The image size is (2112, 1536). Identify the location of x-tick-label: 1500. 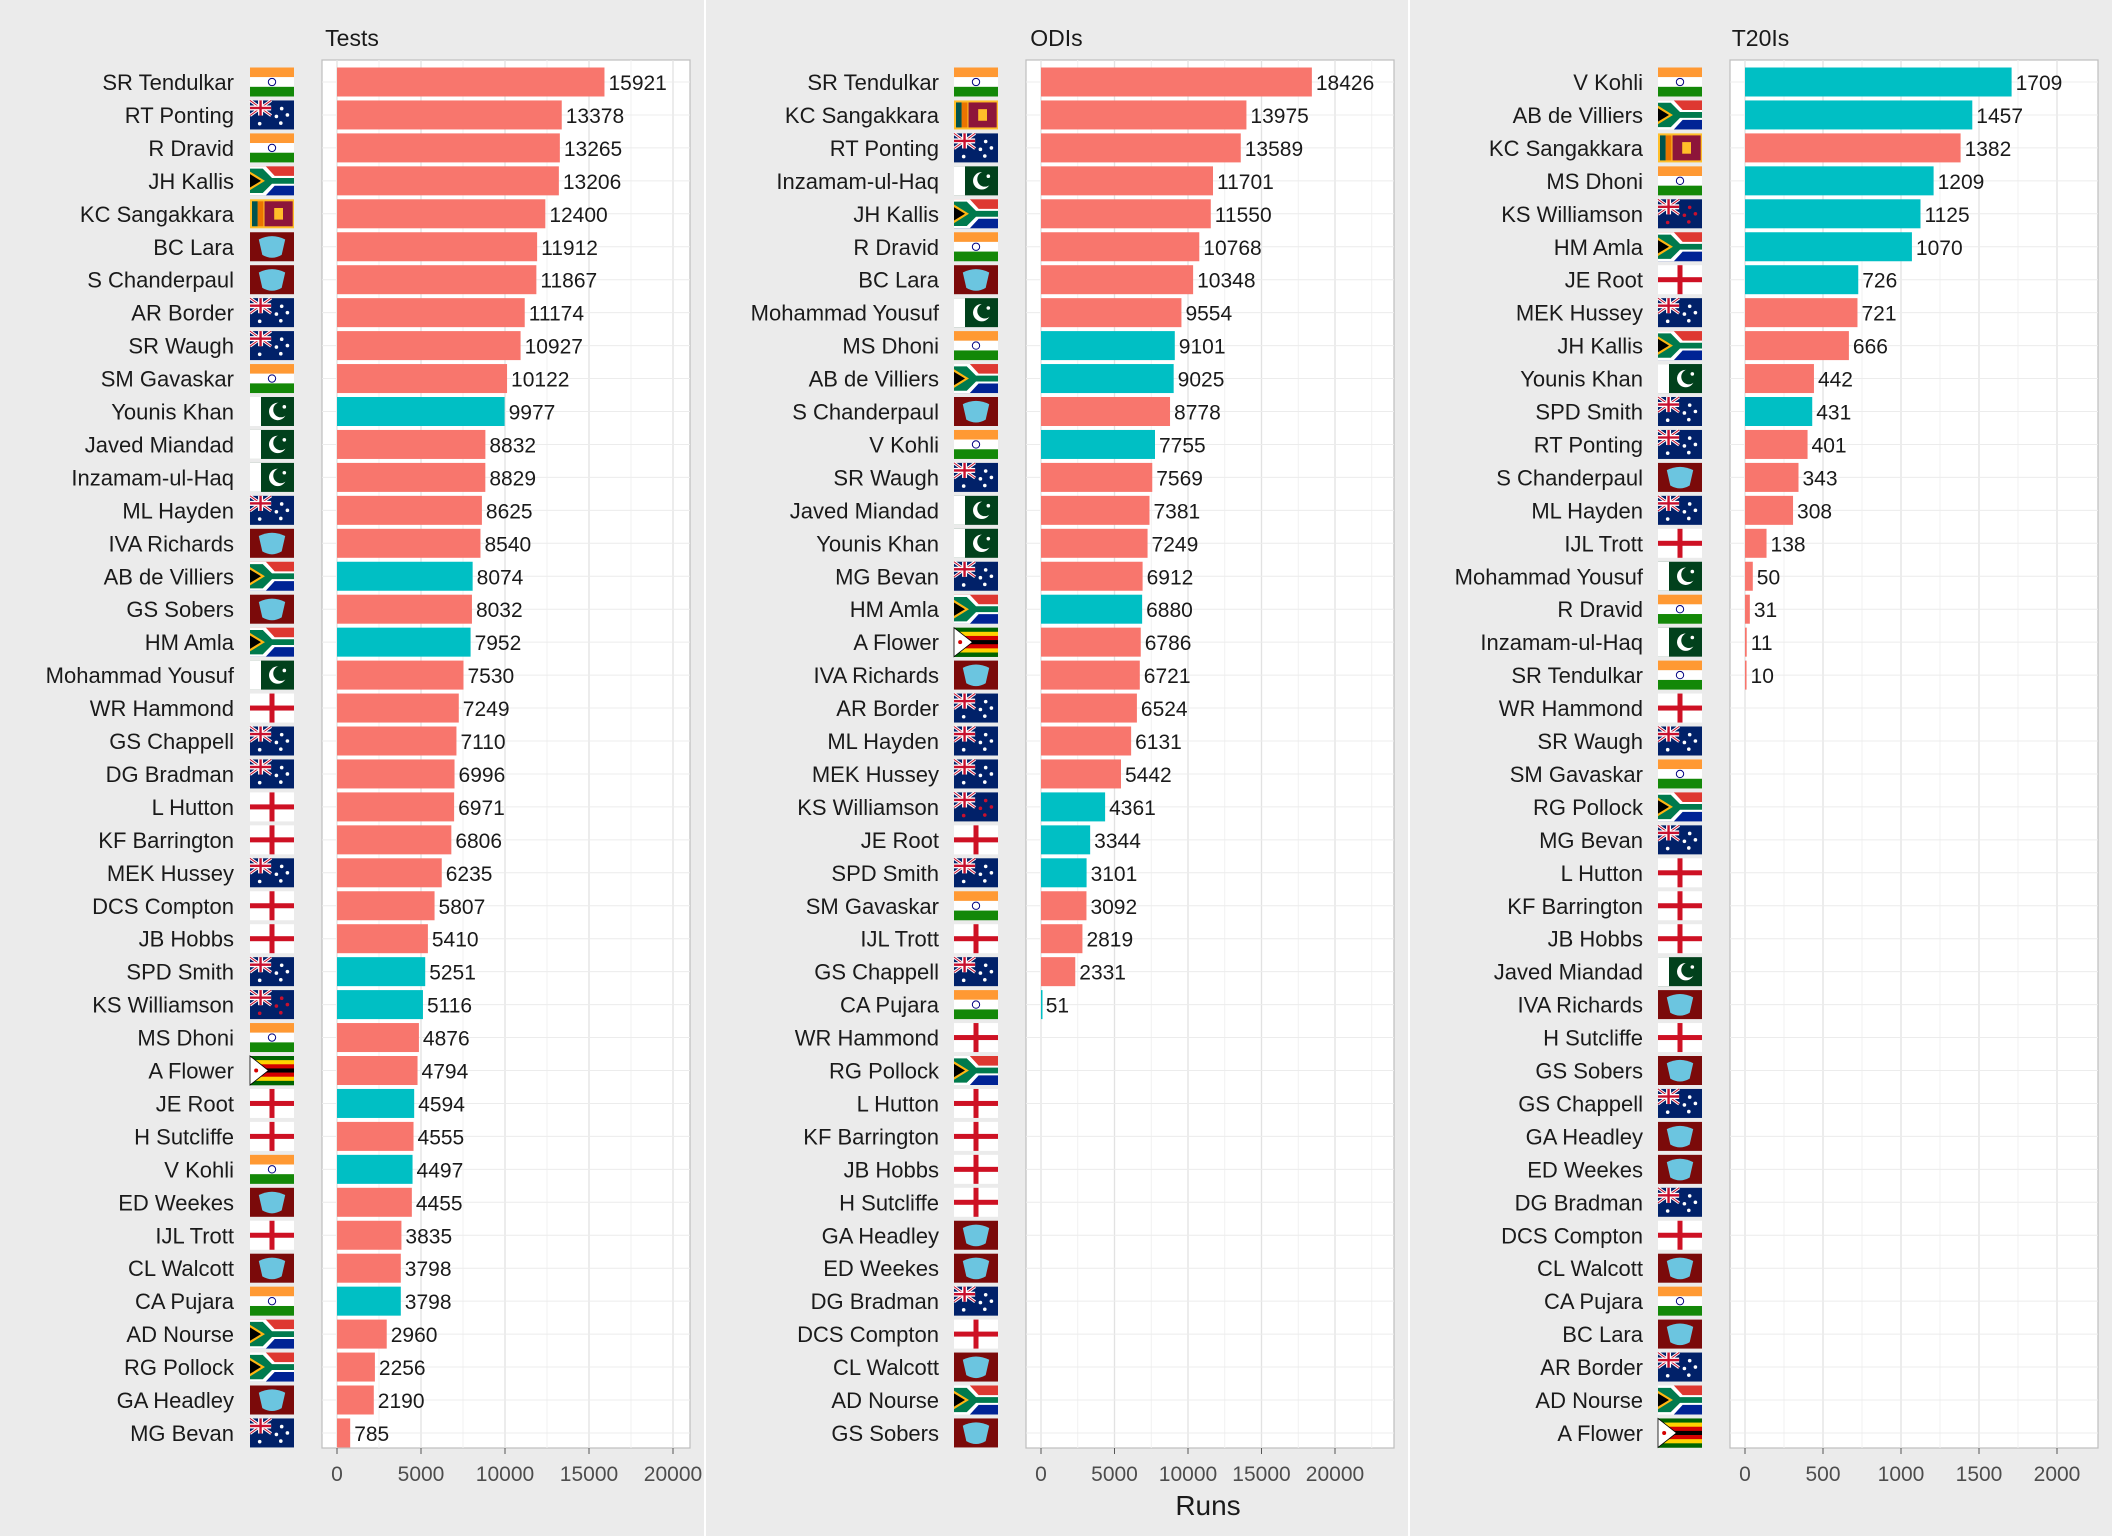
(1979, 1474).